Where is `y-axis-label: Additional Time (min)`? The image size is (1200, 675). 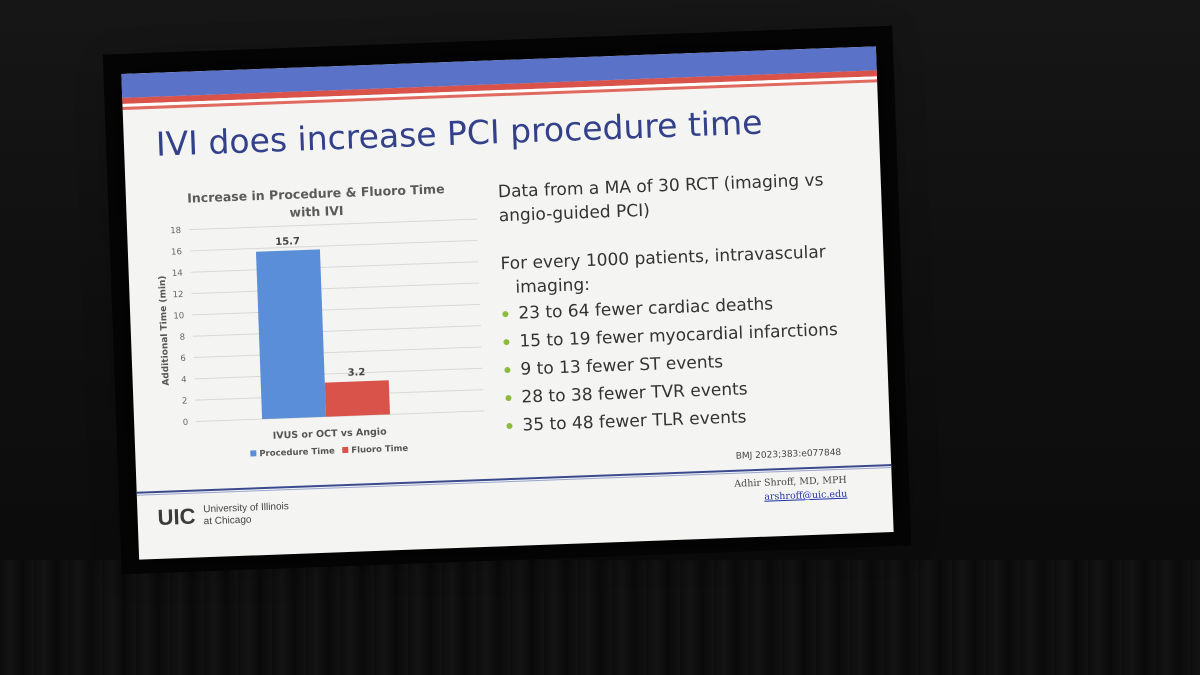
y-axis-label: Additional Time (min) is located at coordinates (165, 330).